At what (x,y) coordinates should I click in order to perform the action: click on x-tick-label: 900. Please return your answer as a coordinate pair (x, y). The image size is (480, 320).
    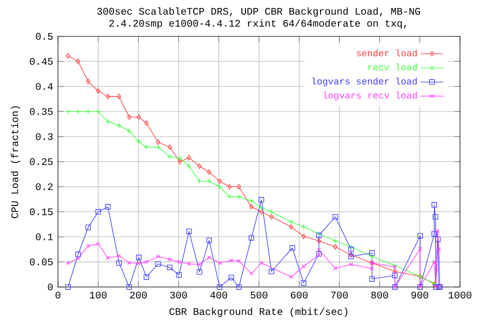
    Looking at the image, I should click on (419, 295).